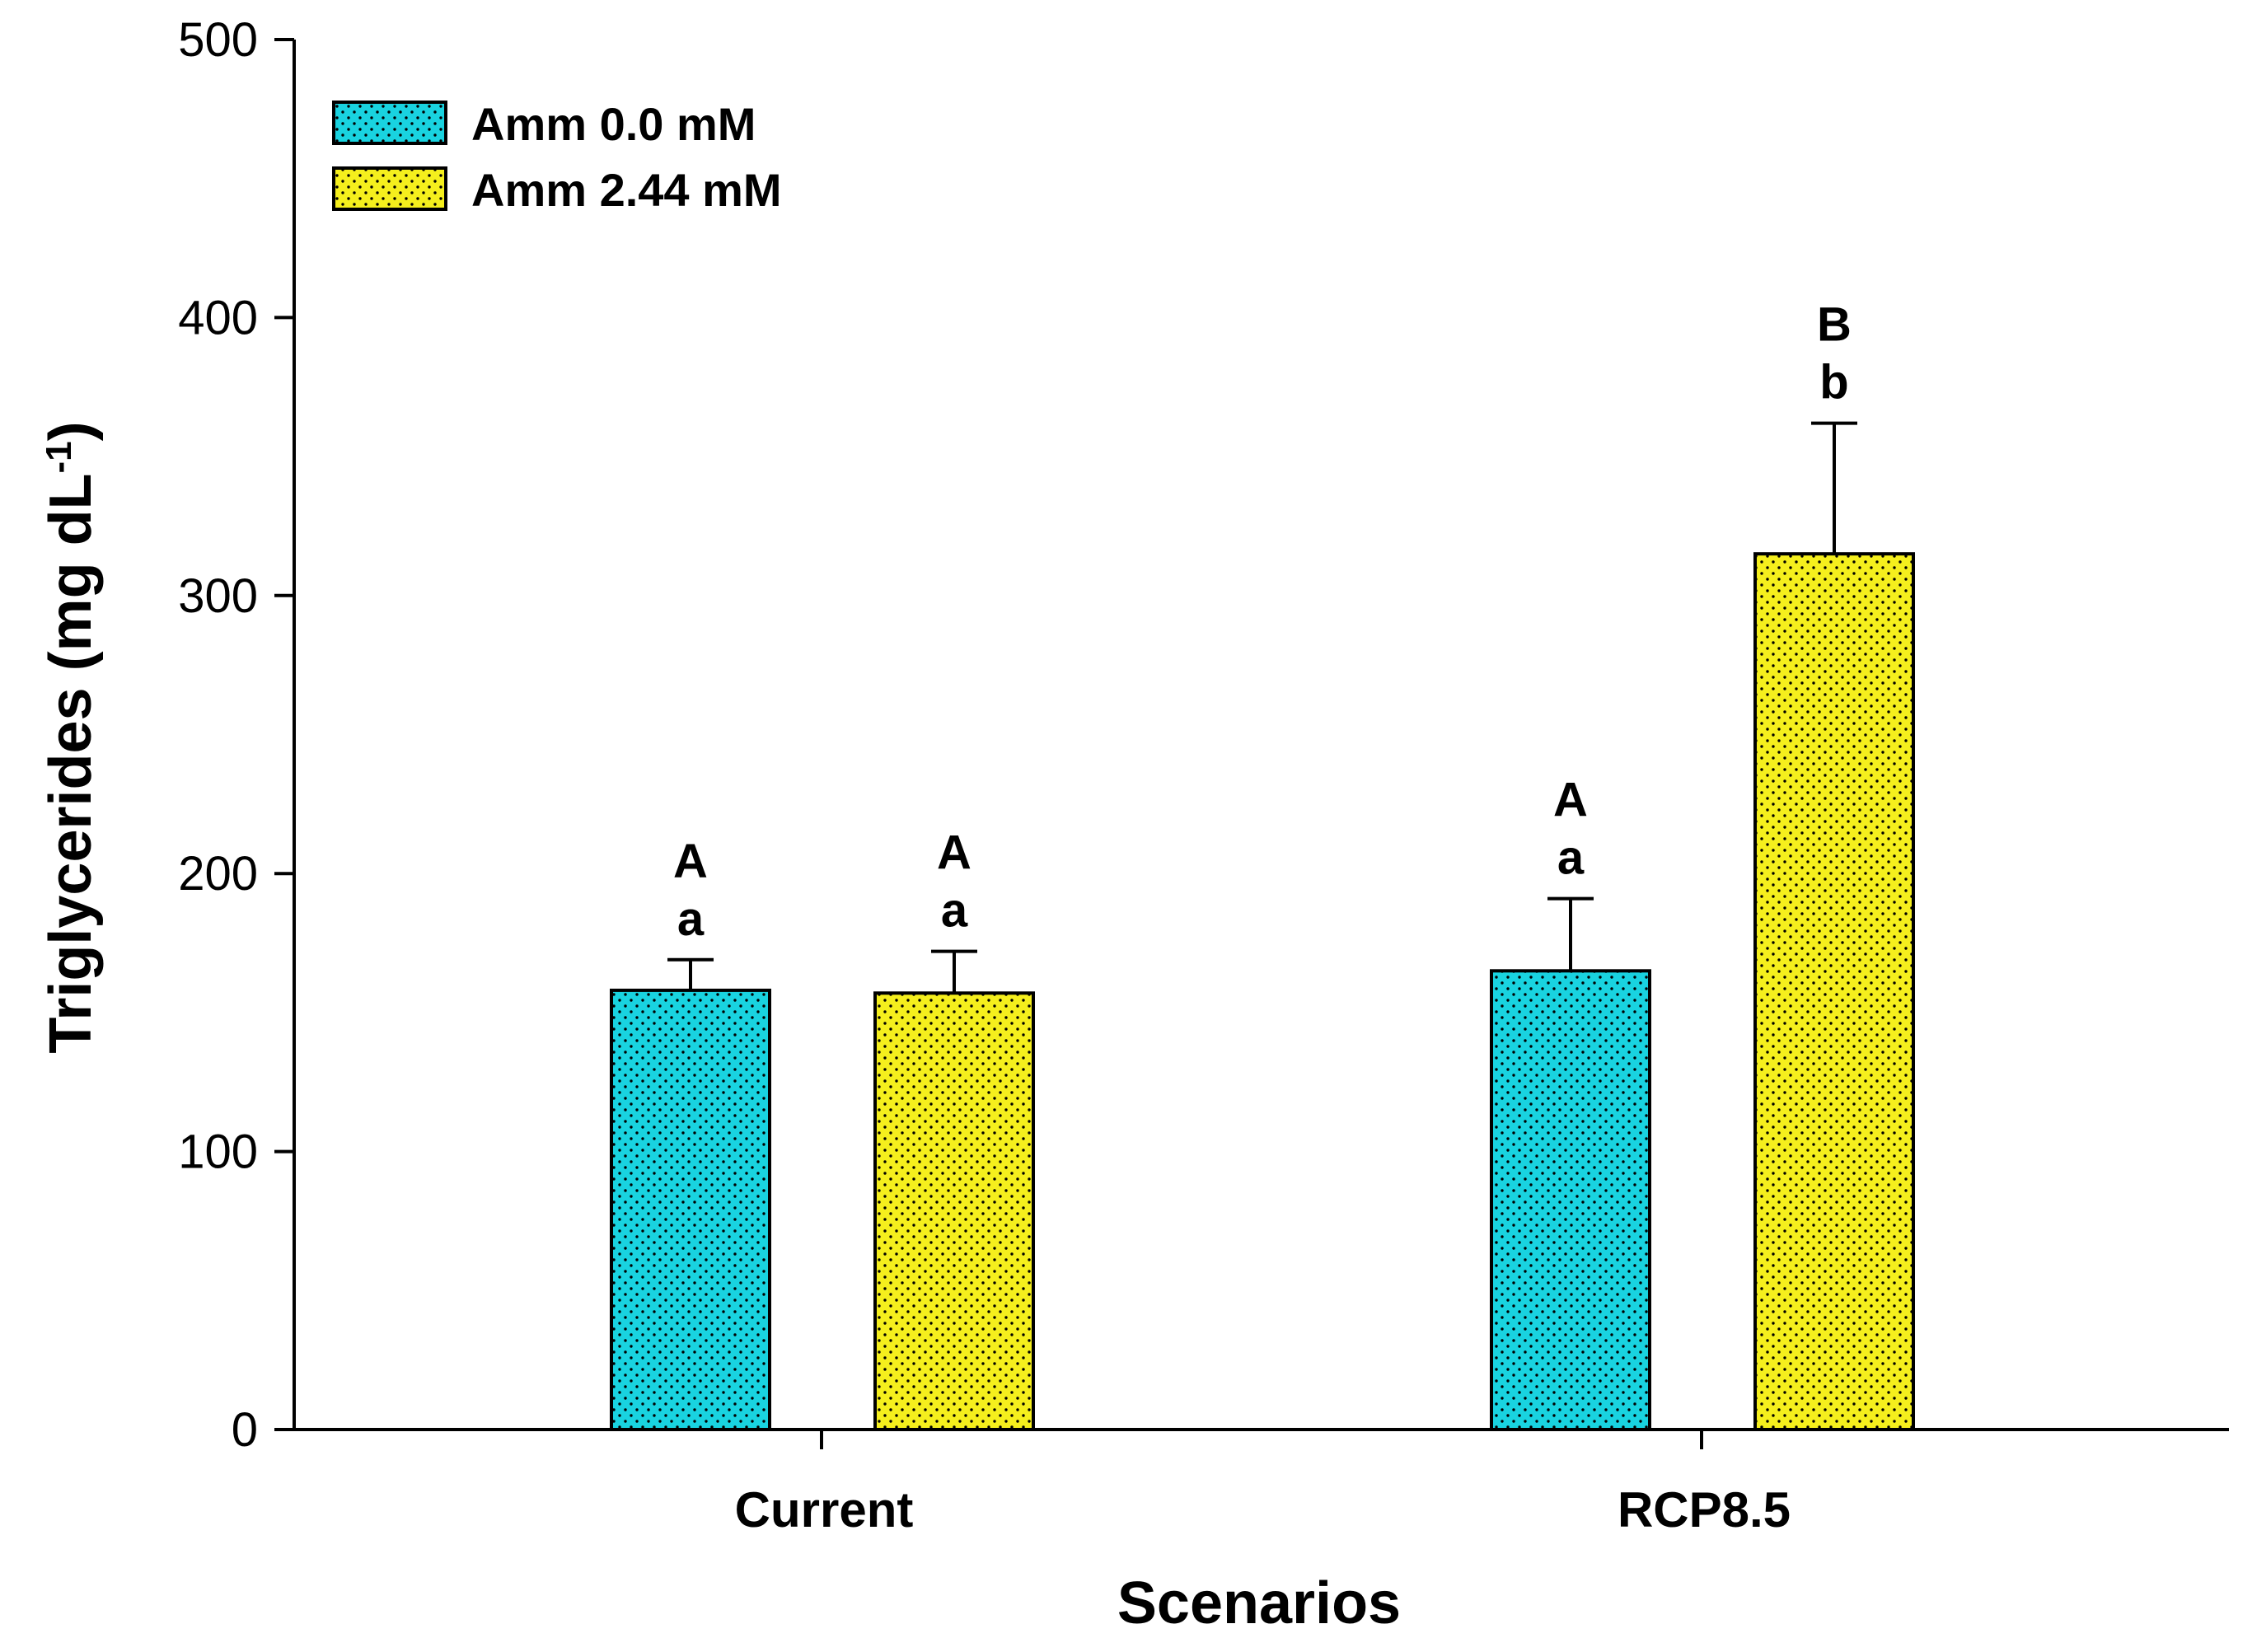 This screenshot has width=2252, height=1652. What do you see at coordinates (245, 1430) in the screenshot?
I see `y-tick-label: 0` at bounding box center [245, 1430].